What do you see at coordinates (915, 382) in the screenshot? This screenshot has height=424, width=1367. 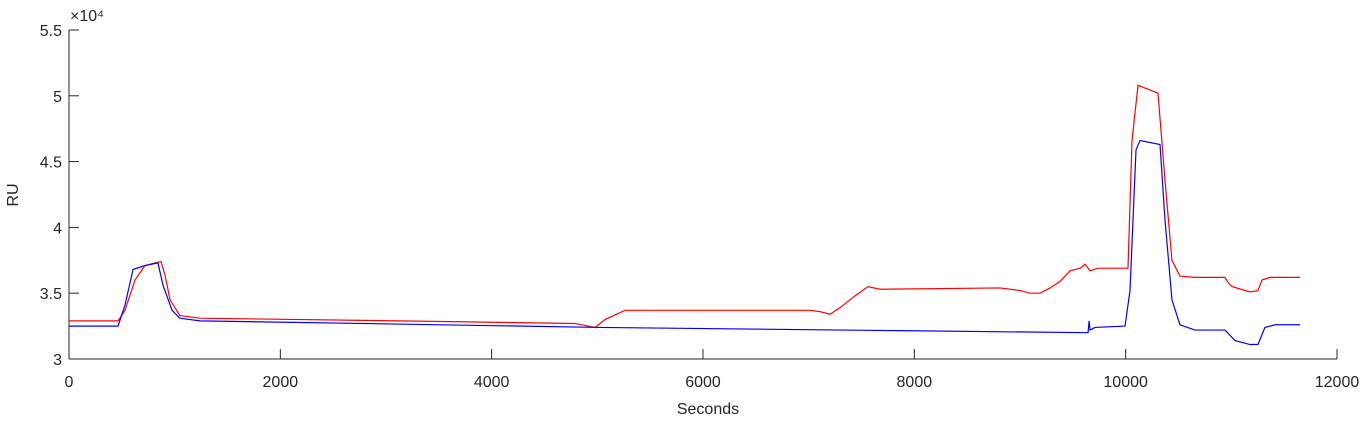 I see `x-tick-label: 8000` at bounding box center [915, 382].